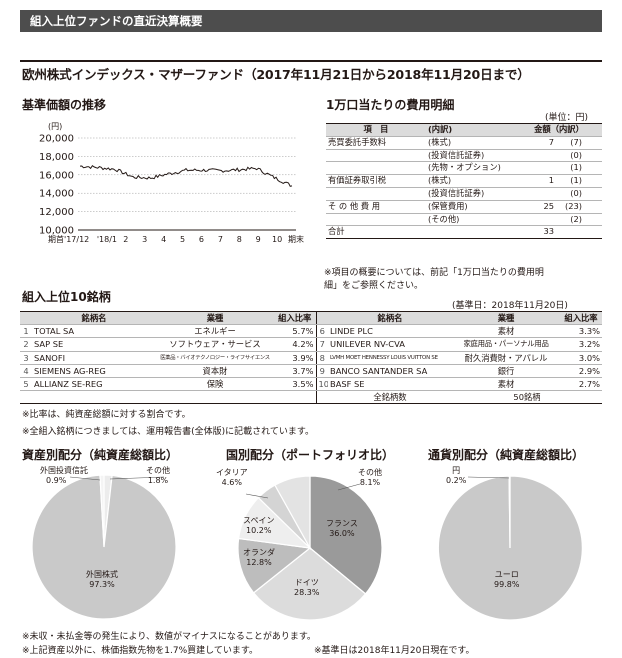  I want to click on holding-ratio: 3.0%, so click(581, 358).